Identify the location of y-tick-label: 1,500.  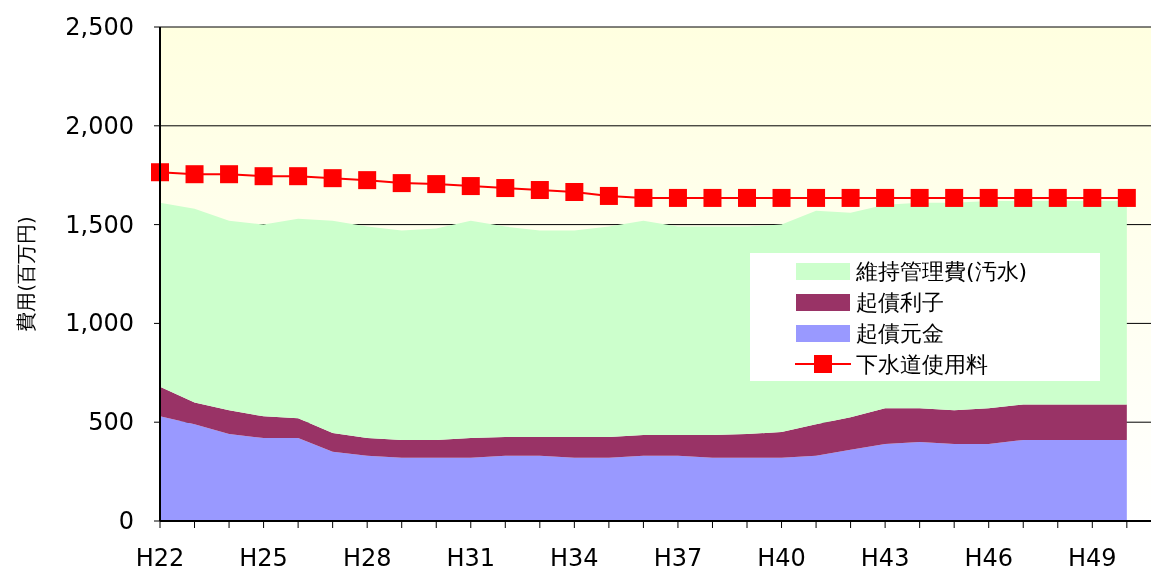
(99, 224).